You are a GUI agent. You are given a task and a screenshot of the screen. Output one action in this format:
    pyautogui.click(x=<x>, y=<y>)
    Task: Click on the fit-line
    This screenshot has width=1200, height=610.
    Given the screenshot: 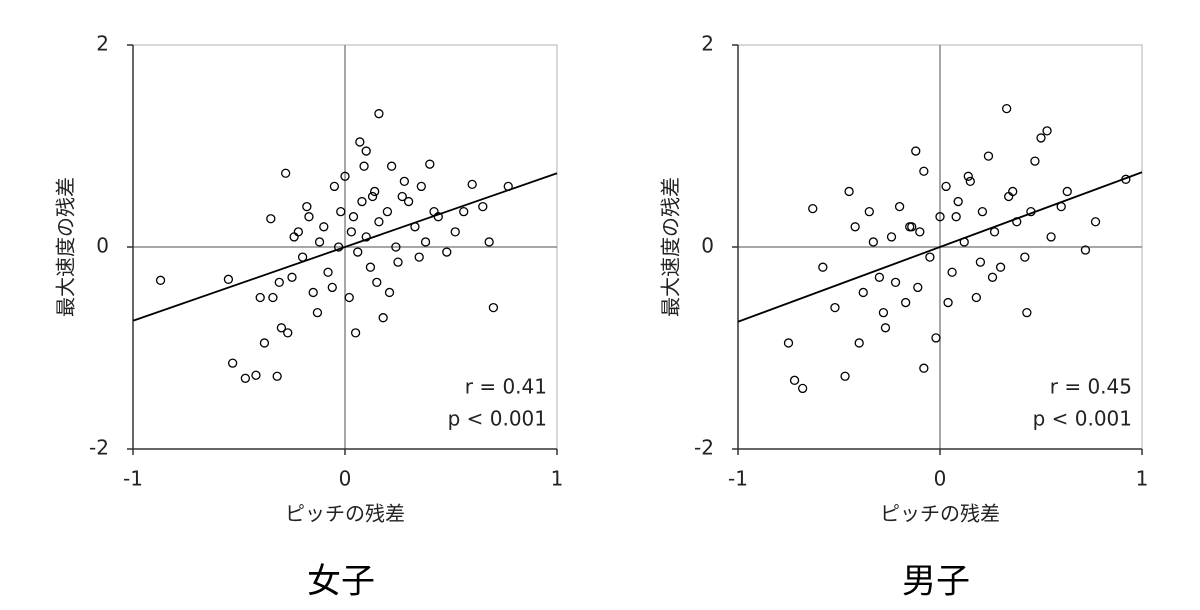 What is the action you would take?
    pyautogui.click(x=940, y=247)
    